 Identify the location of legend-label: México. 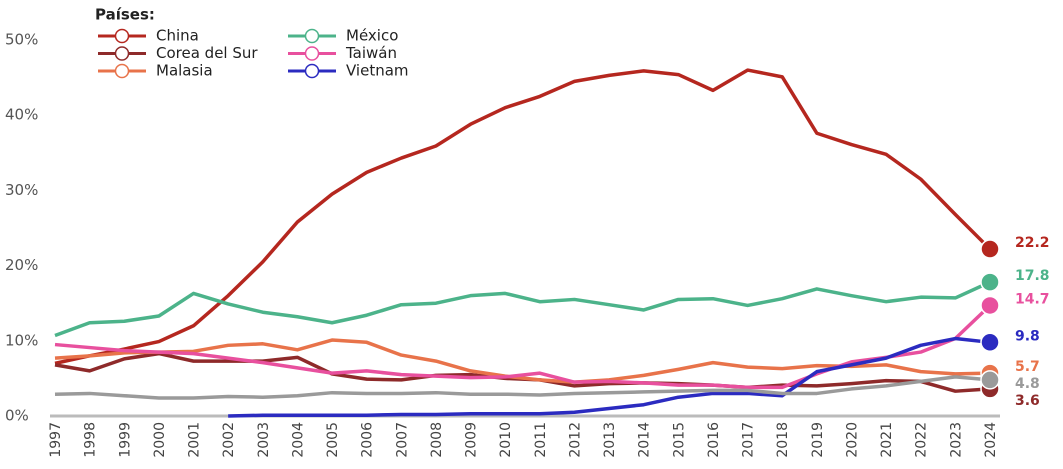
(372, 36).